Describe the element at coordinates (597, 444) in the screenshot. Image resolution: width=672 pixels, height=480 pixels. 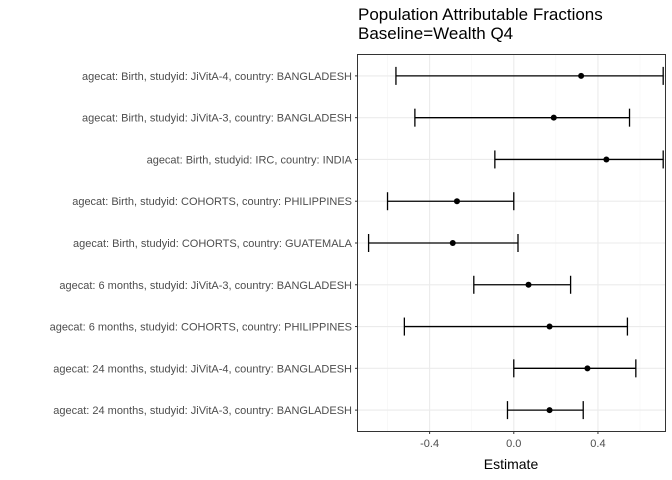
I see `x-tick-label: 0.4` at that location.